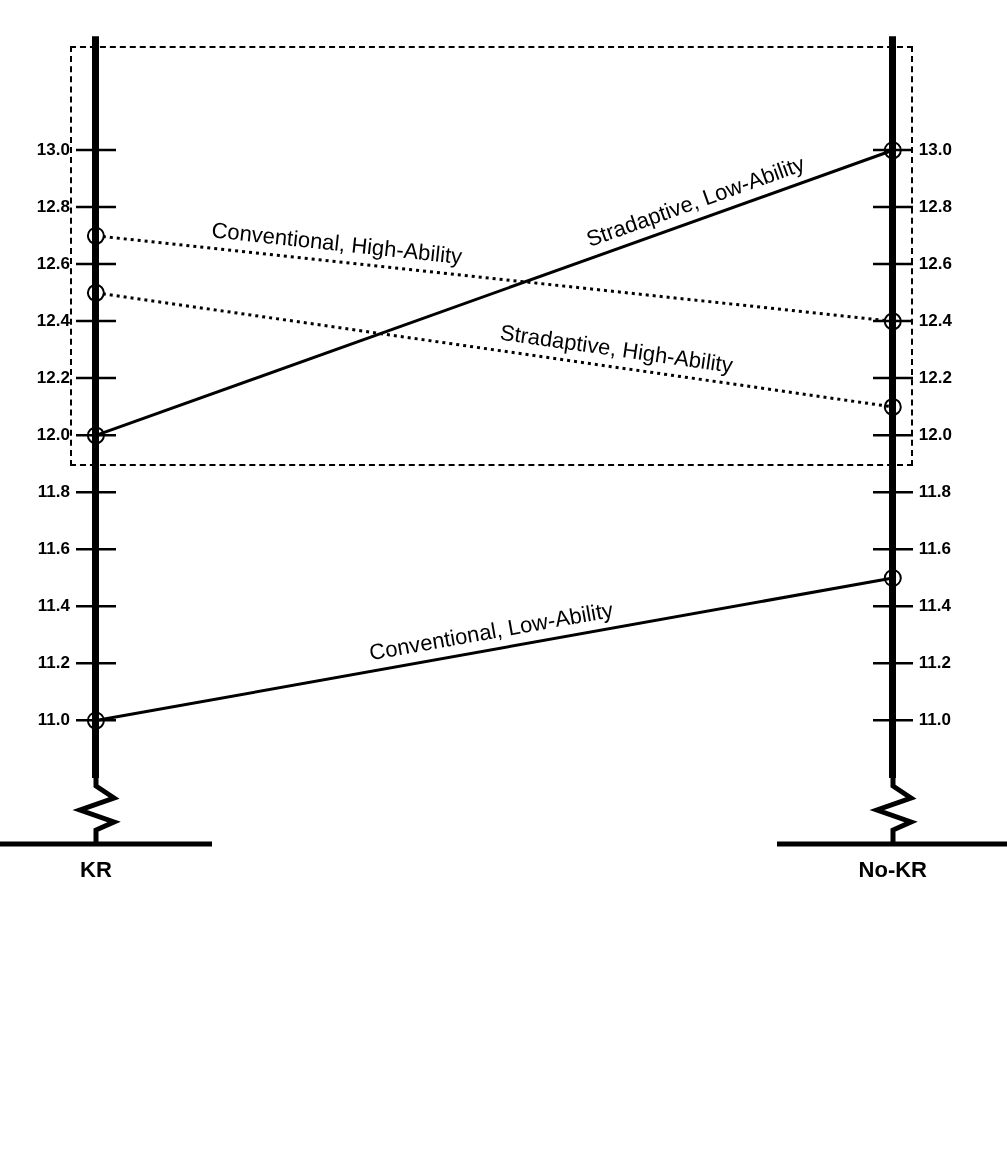 The width and height of the screenshot is (1007, 1162). I want to click on text: Conventional, High-Ability, so click(337, 243).